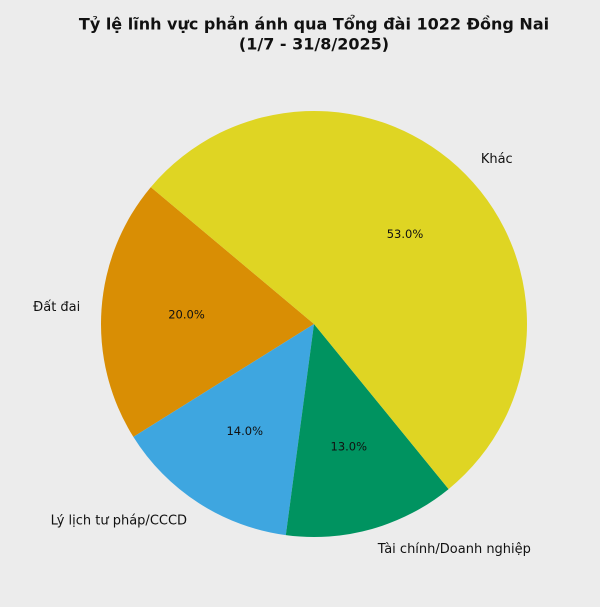  What do you see at coordinates (56, 307) in the screenshot?
I see `slice-label: Đất đai` at bounding box center [56, 307].